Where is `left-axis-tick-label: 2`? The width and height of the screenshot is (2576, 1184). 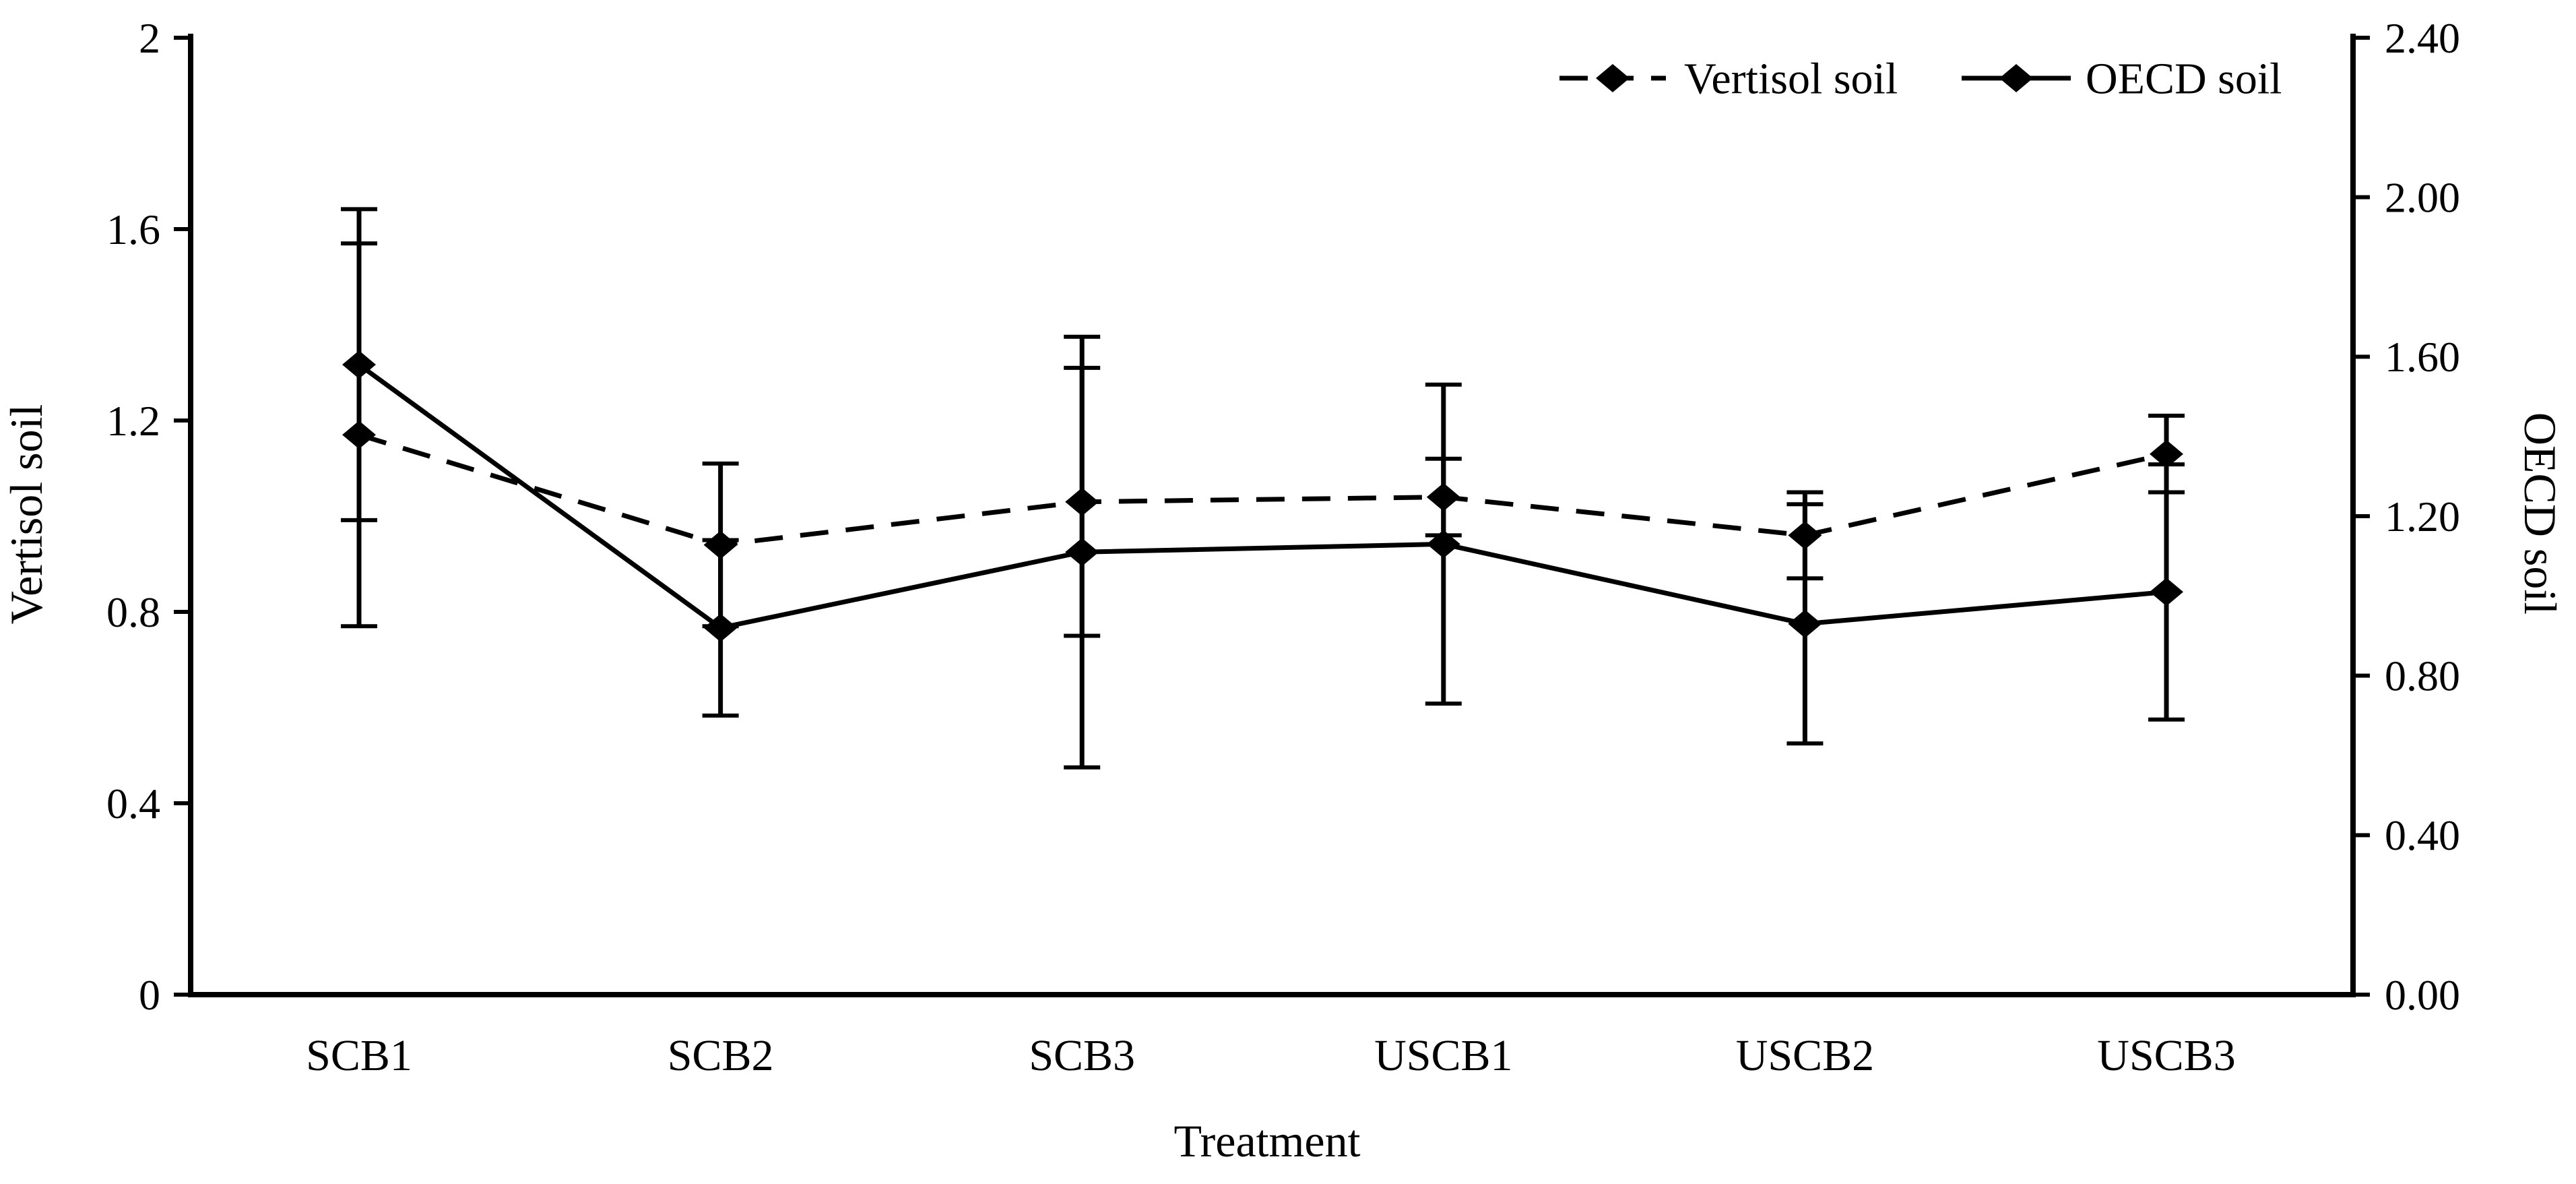
left-axis-tick-label: 2 is located at coordinates (150, 38).